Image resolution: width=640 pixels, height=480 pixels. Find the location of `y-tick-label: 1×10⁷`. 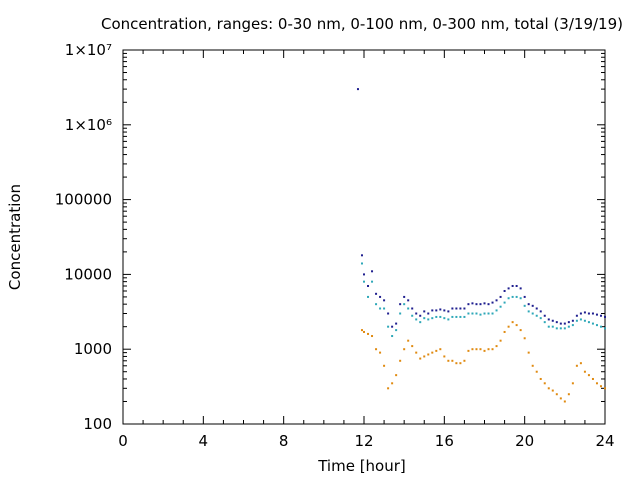

y-tick-label: 1×10⁷ is located at coordinates (88, 50).